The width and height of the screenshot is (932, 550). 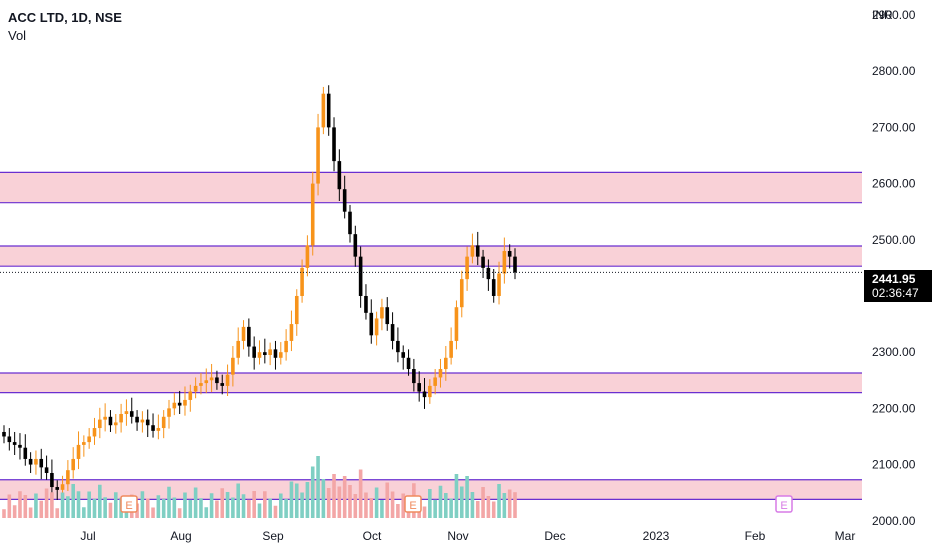 I want to click on currency-label: INR, so click(x=882, y=15).